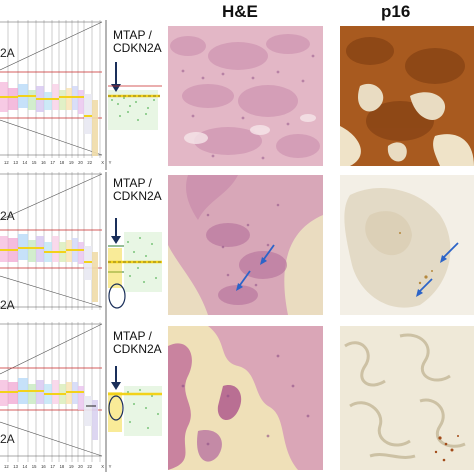 Image resolution: width=474 pixels, height=474 pixels. What do you see at coordinates (240, 11) in the screenshot?
I see `he-column-title: H&E` at bounding box center [240, 11].